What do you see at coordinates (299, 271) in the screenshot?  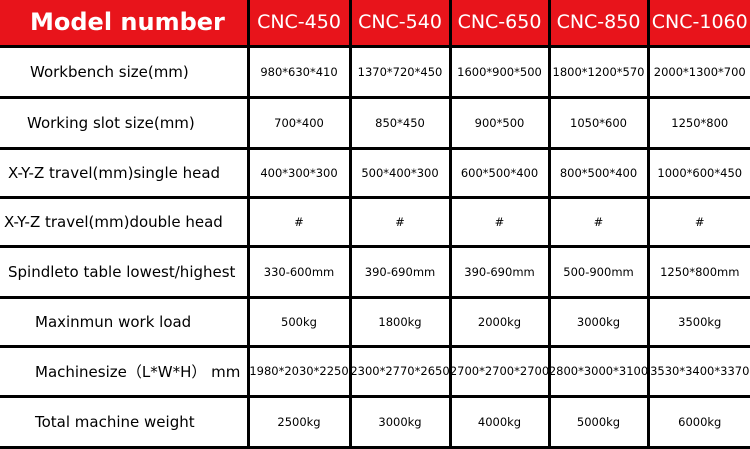 I see `spec-value: 330-600mm` at bounding box center [299, 271].